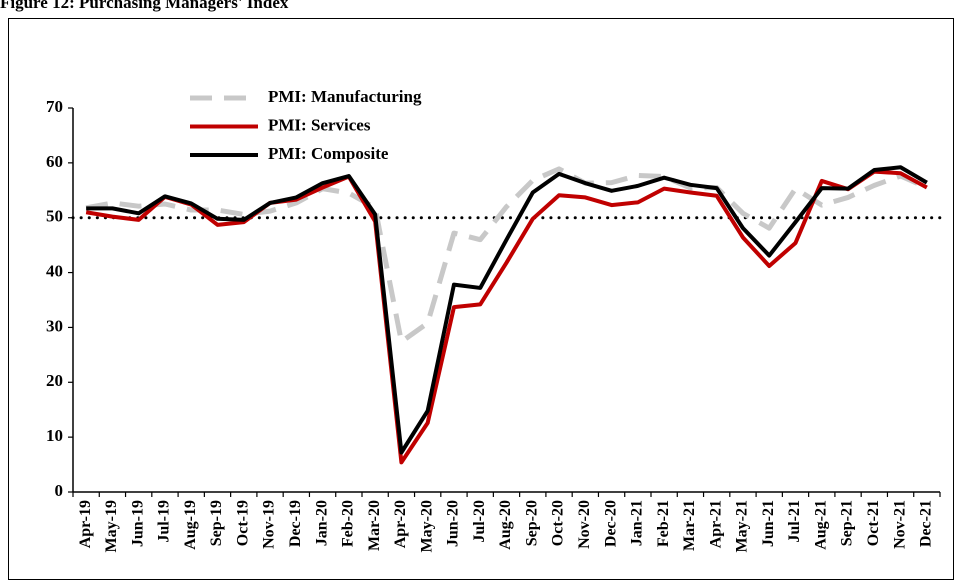  What do you see at coordinates (328, 153) in the screenshot?
I see `legend-label: PMI: Composite` at bounding box center [328, 153].